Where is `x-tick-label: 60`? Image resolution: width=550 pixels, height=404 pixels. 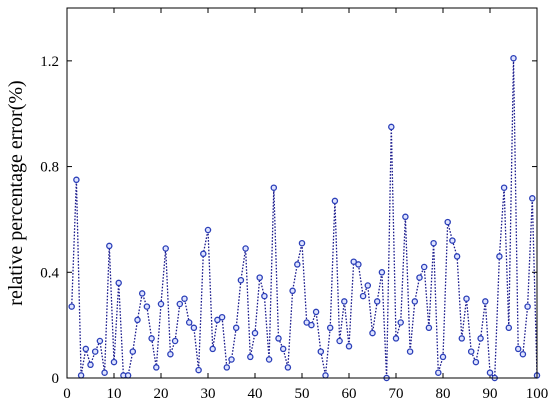
x-tick-label: 60 is located at coordinates (349, 394).